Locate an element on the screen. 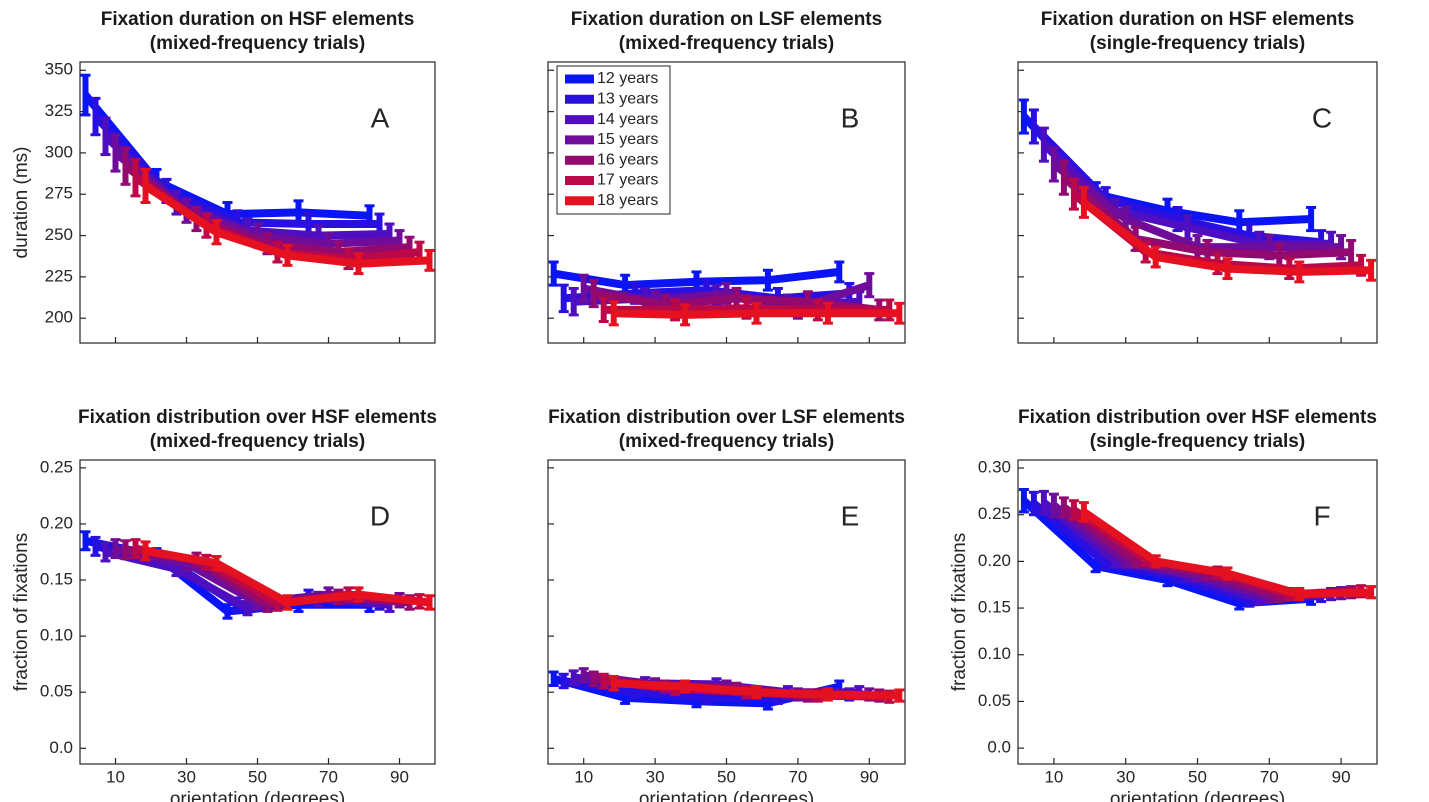  panel-letter: C is located at coordinates (1322, 117).